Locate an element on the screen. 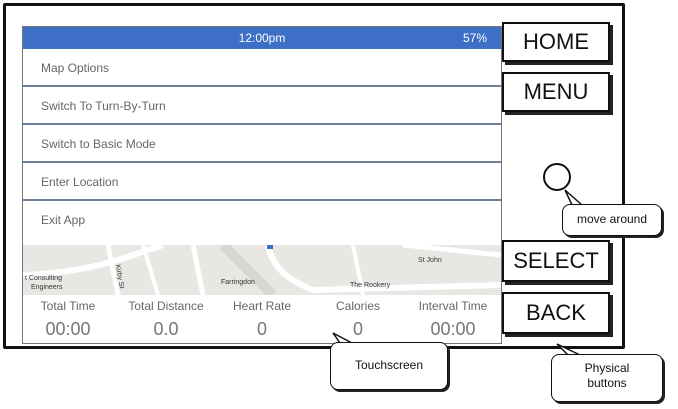  stat-interval-time: Interval Time 00:00 is located at coordinates (453, 319).